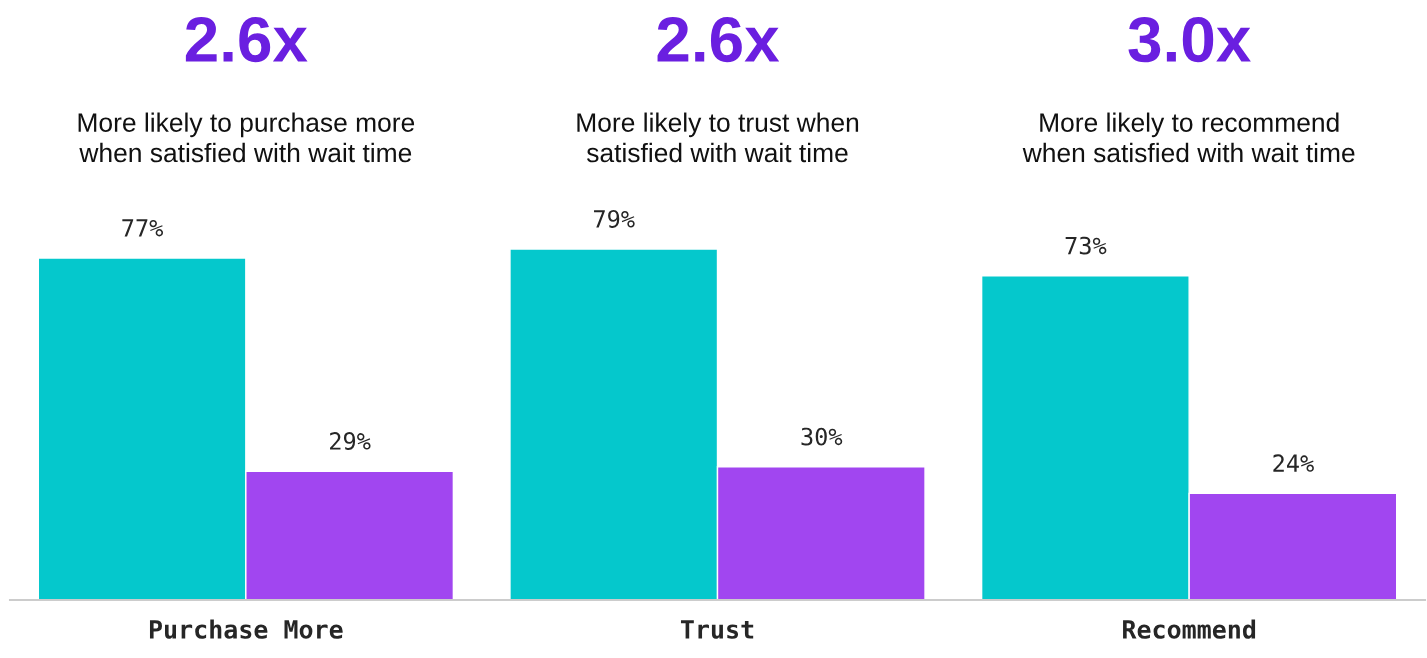 This screenshot has width=1427, height=658. I want to click on data-label: 30%, so click(822, 436).